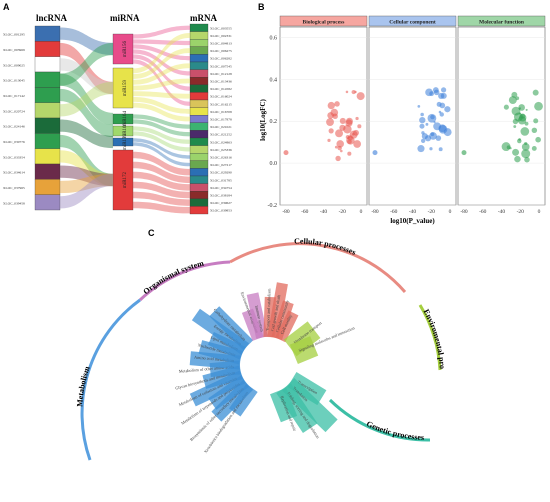 The width and height of the screenshot is (550, 502). What do you see at coordinates (214, 359) in the screenshot?
I see `kegg-term-label: Amino acid metabolism` at bounding box center [214, 359].